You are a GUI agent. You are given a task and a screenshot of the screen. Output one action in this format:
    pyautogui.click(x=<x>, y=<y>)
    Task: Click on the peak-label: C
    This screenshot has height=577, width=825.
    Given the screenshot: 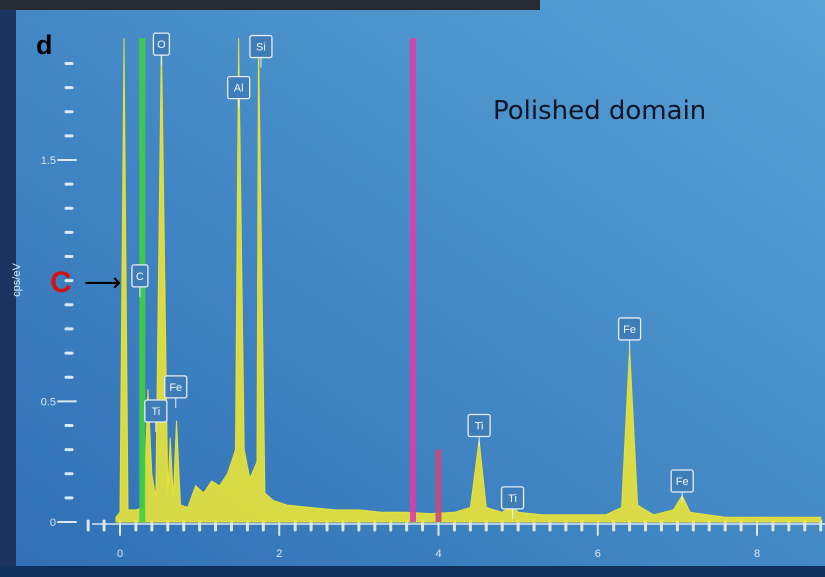 What is the action you would take?
    pyautogui.click(x=140, y=277)
    